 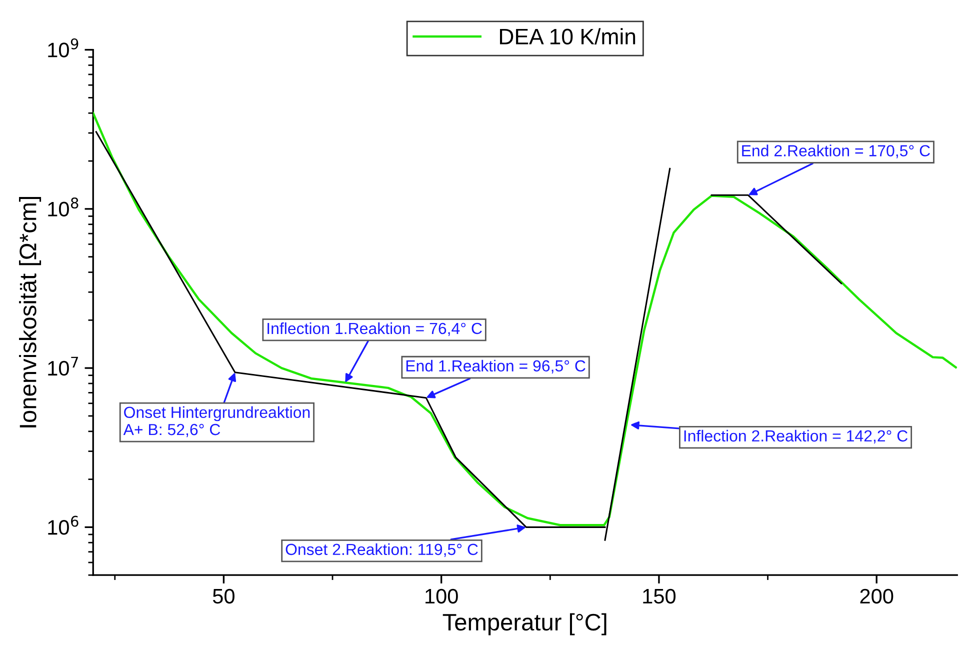 What do you see at coordinates (382, 550) in the screenshot?
I see `annotation: Onset 2.Reaktion: 119,5° C` at bounding box center [382, 550].